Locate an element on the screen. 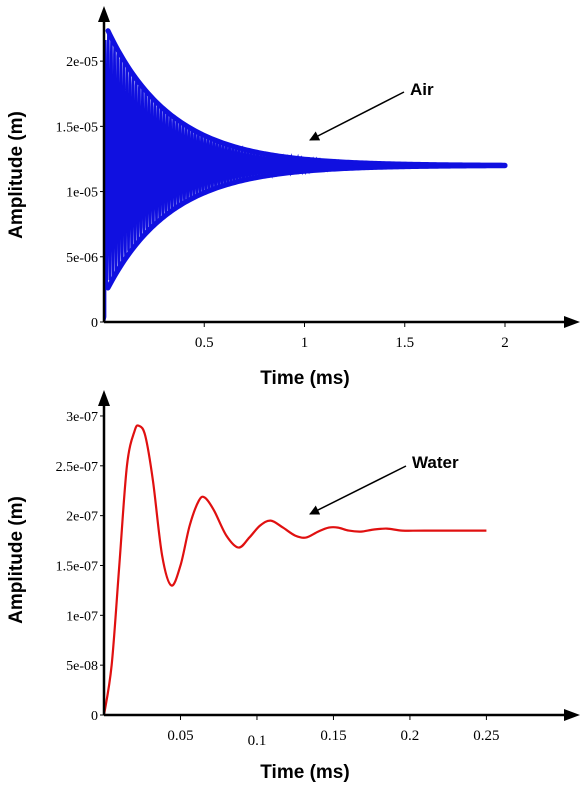  chart-air-y-axis-arrow is located at coordinates (104, 14).